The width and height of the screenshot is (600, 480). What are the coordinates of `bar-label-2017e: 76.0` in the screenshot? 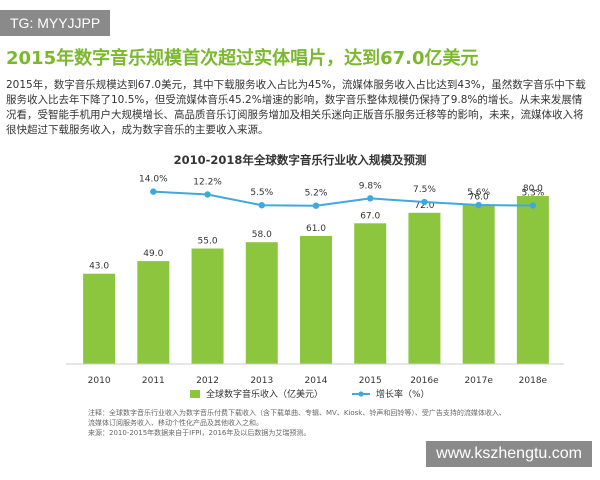 It's located at (479, 197).